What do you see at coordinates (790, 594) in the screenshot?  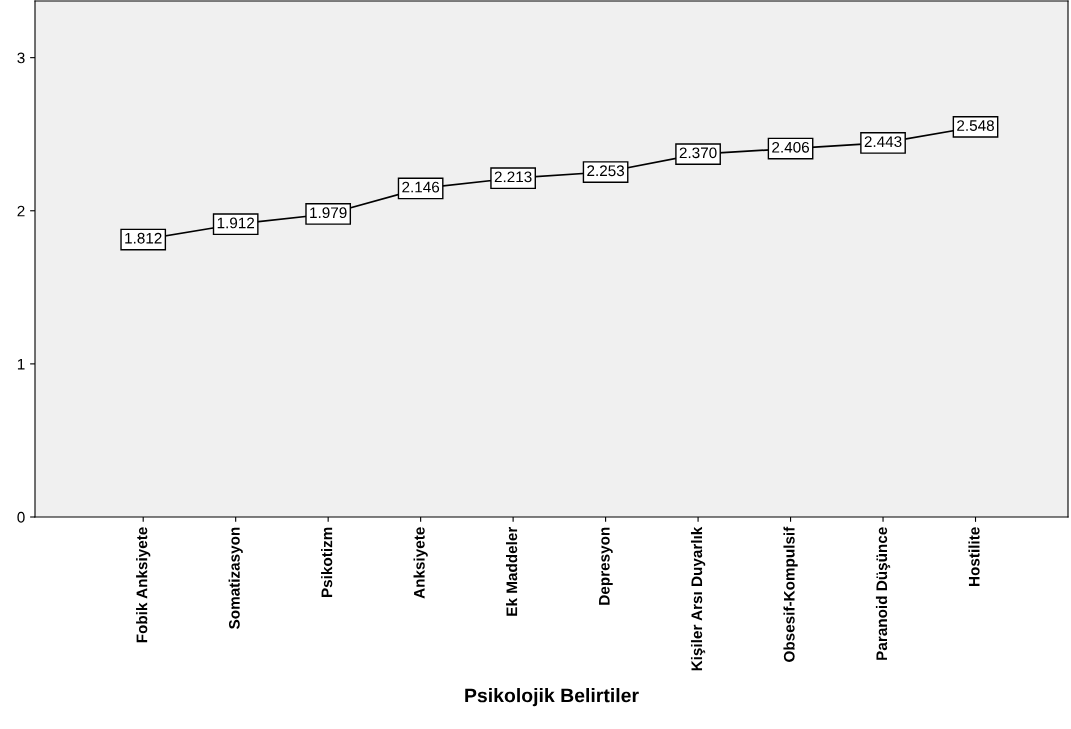 I see `x-tick-label: Obsesif-Kompulsif` at bounding box center [790, 594].